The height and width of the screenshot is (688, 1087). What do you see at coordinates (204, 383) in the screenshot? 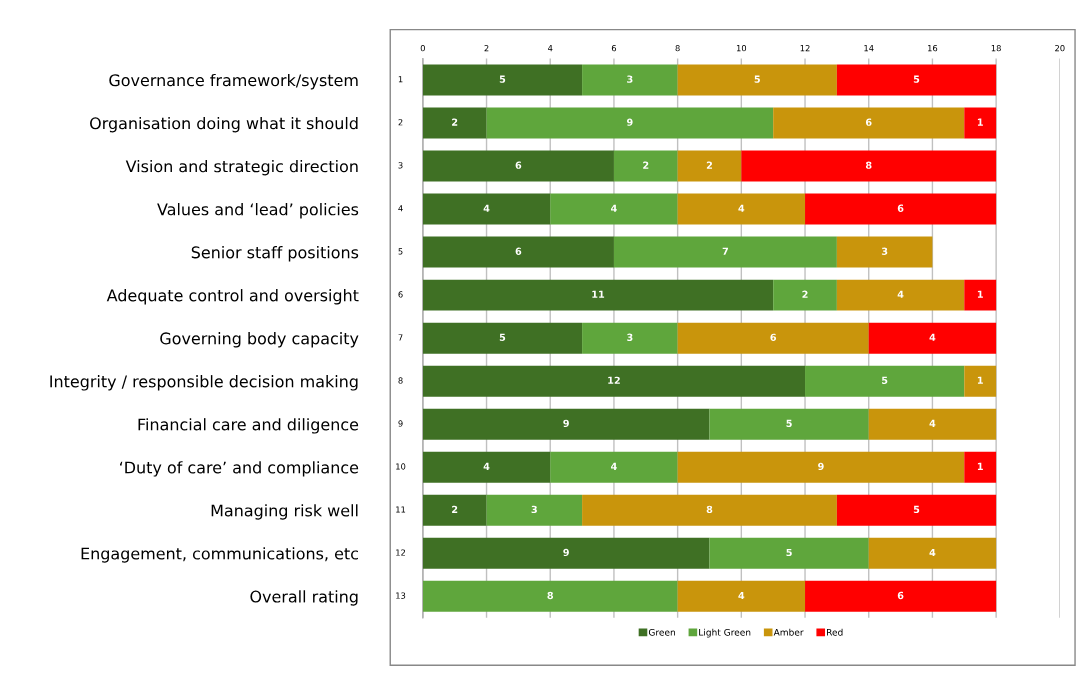
I see `y-tick-label: Integrity / responsible decision making` at bounding box center [204, 383].